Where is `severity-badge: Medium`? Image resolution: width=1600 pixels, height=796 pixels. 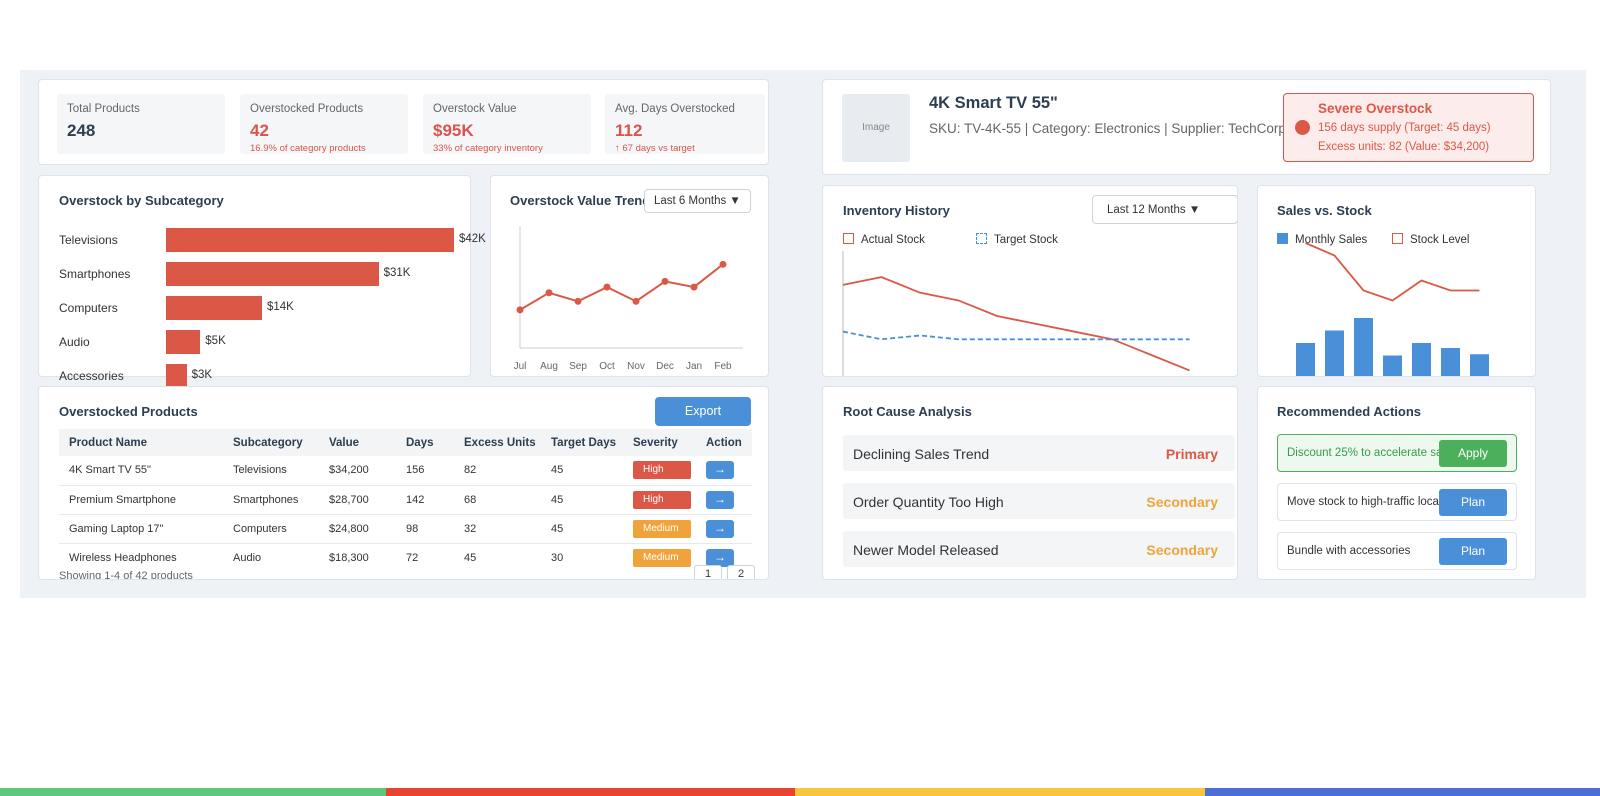
severity-badge: Medium is located at coordinates (662, 528).